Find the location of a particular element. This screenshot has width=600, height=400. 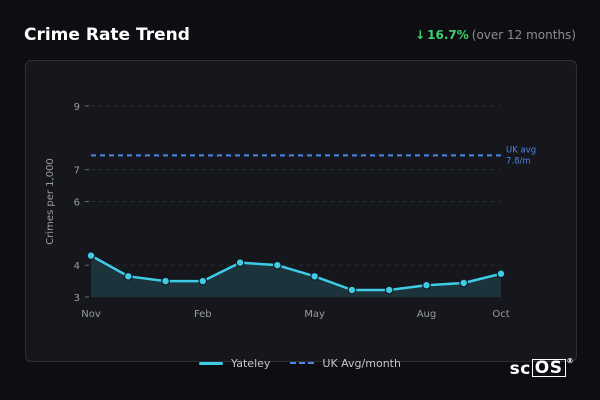

series-swatch is located at coordinates (211, 363).